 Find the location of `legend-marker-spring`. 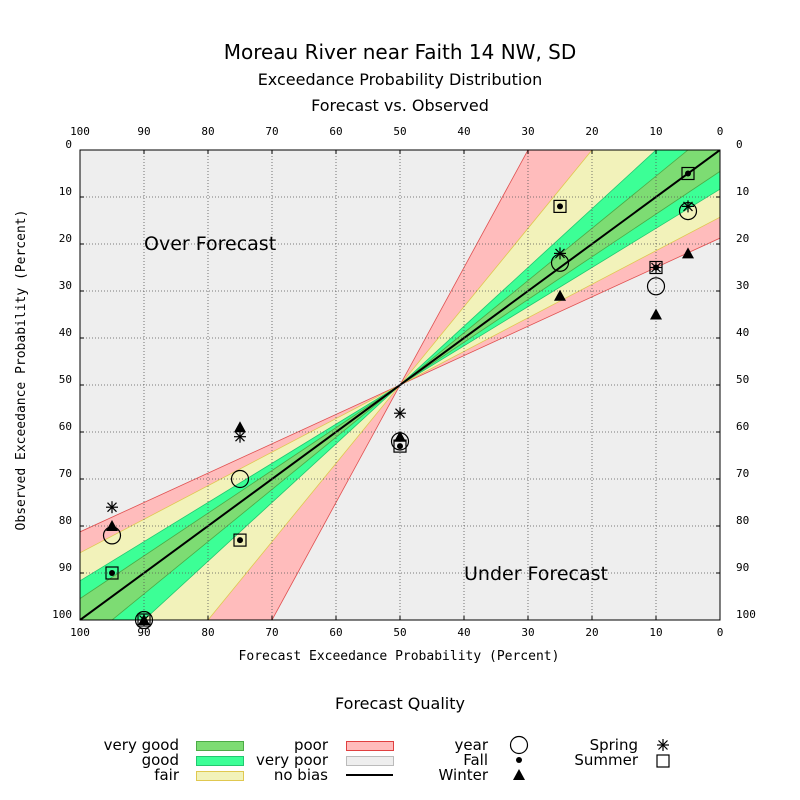

legend-marker-spring is located at coordinates (663, 745).